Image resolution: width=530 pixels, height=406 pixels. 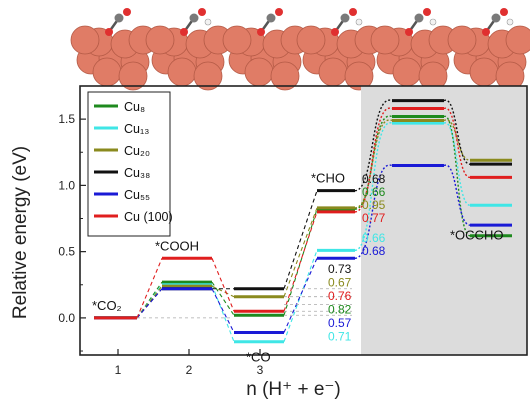 What do you see at coordinates (340, 283) in the screenshot?
I see `barrier-value: 0.67` at bounding box center [340, 283].